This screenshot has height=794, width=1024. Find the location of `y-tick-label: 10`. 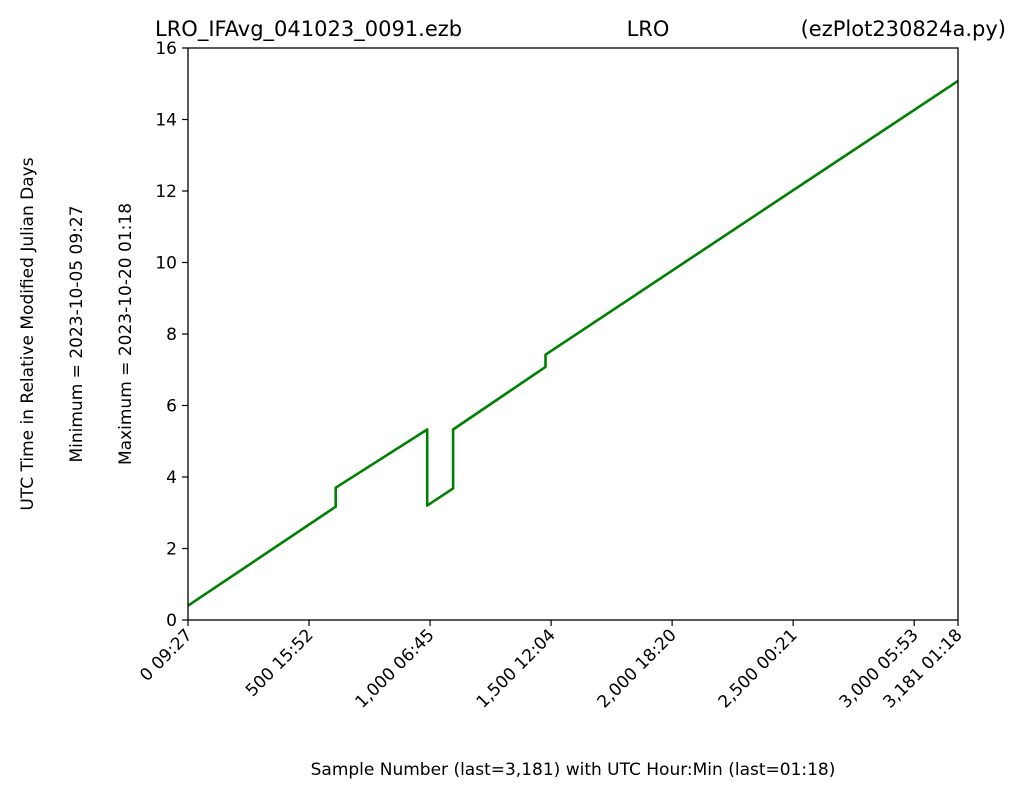

y-tick-label: 10 is located at coordinates (166, 264).